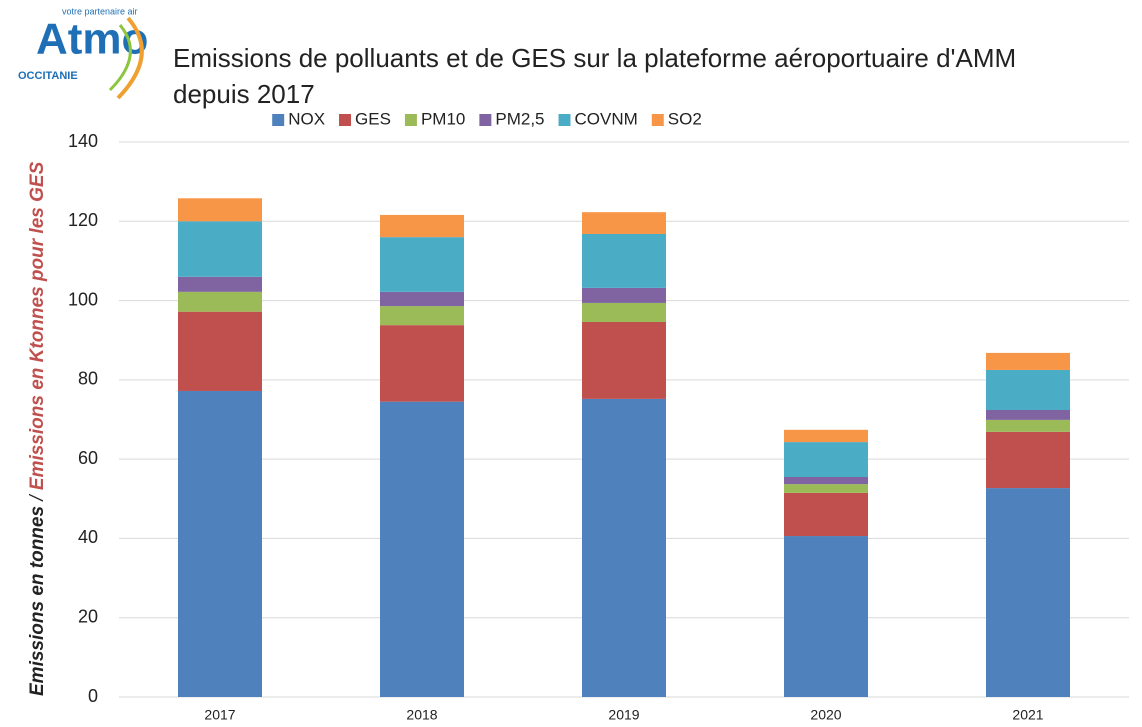 The width and height of the screenshot is (1142, 727). Describe the element at coordinates (219, 715) in the screenshot. I see `x-tick-label: 2017` at that location.